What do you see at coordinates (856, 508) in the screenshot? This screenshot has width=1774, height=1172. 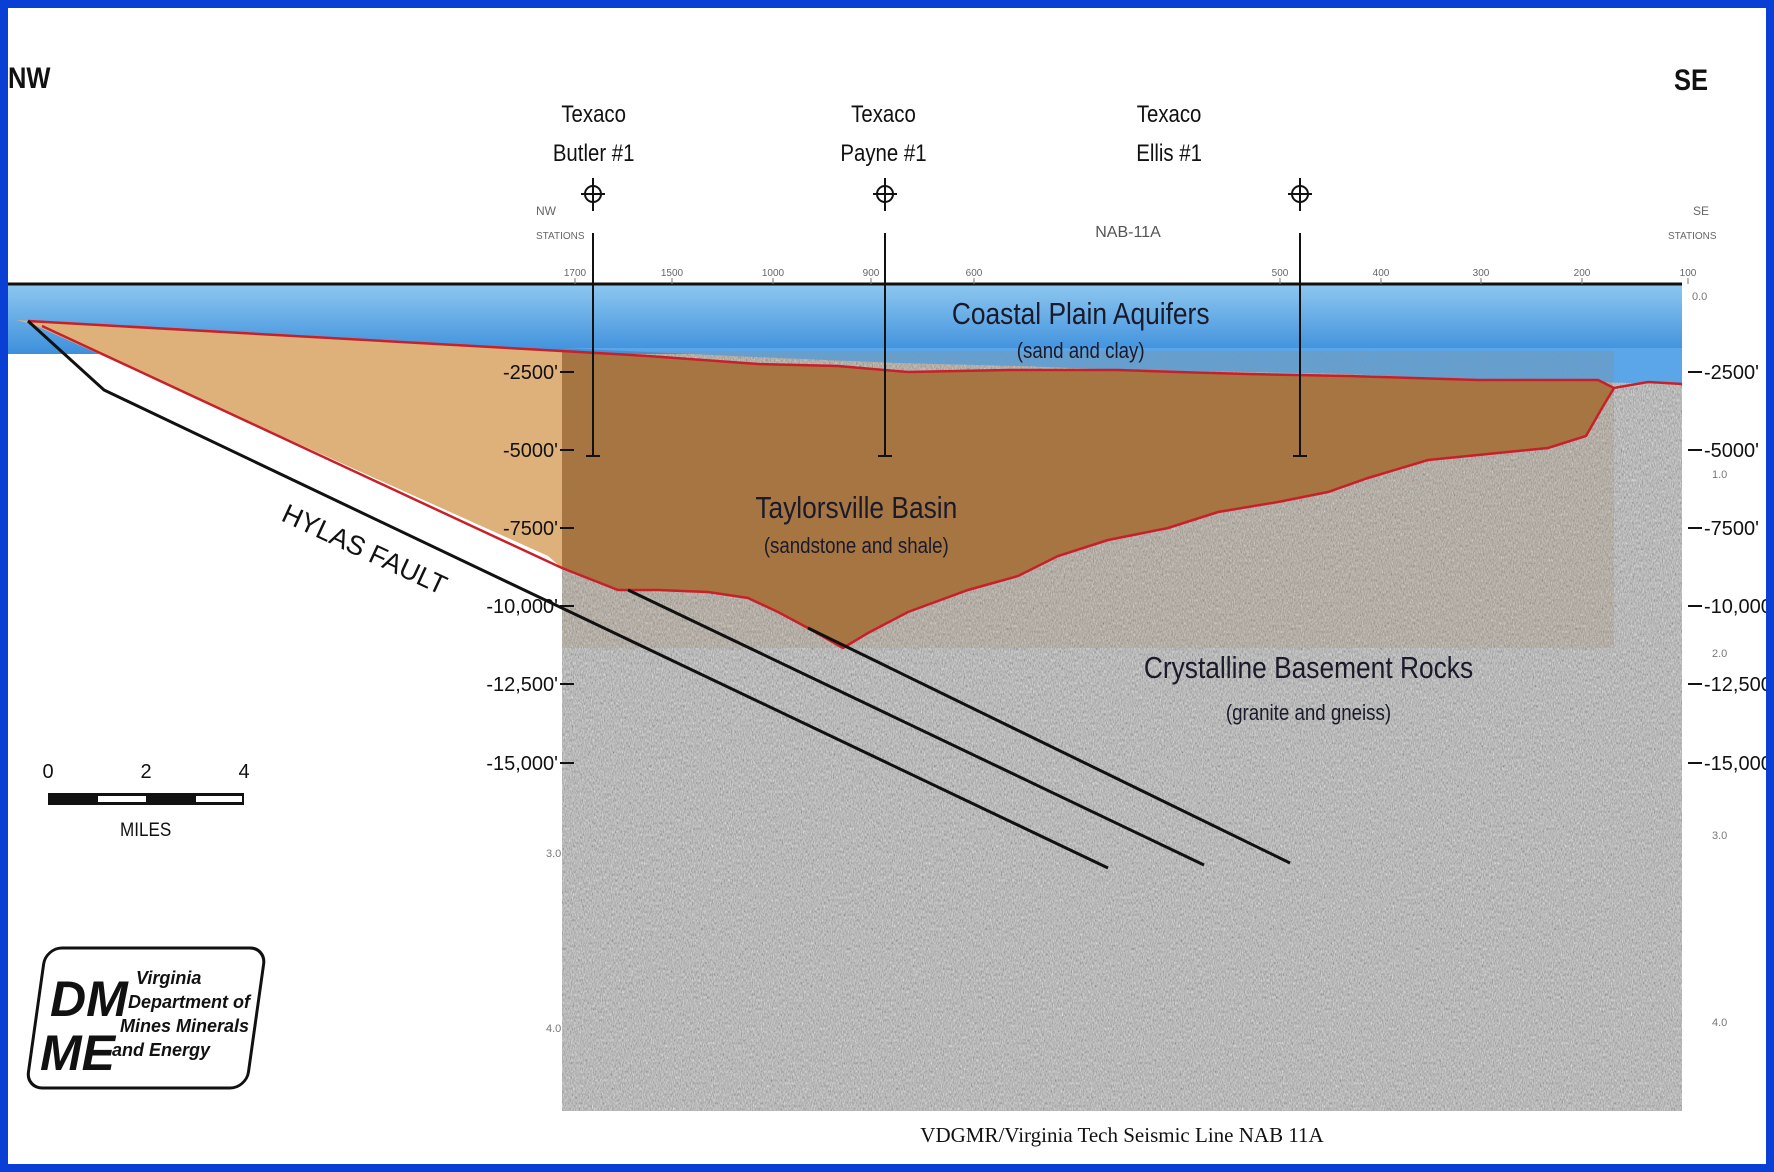 I see `basin-label: Taylorsville Basin` at bounding box center [856, 508].